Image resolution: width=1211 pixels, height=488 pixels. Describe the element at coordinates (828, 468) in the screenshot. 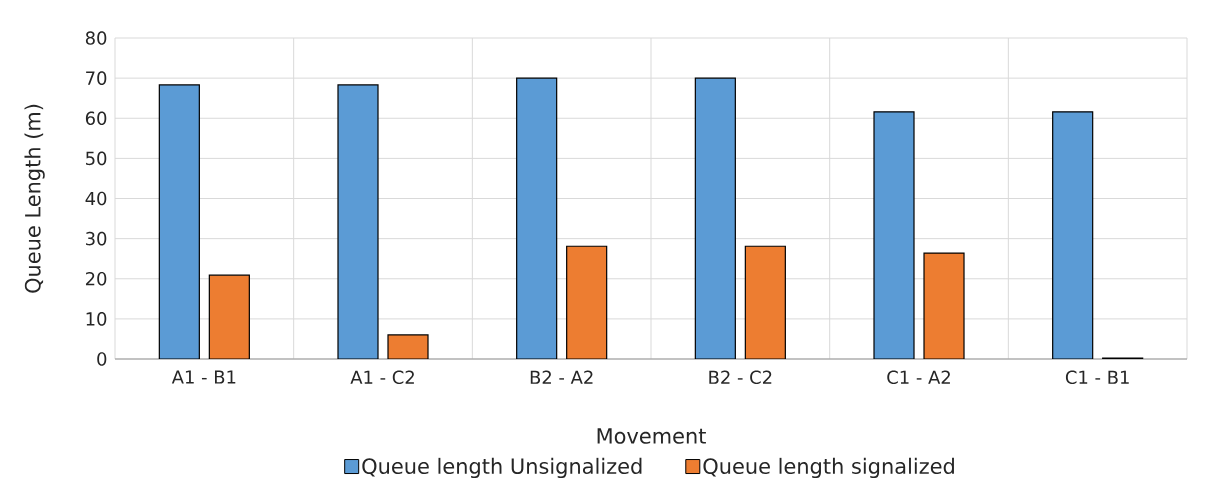

I see `legend-label: Queue length signalized` at that location.